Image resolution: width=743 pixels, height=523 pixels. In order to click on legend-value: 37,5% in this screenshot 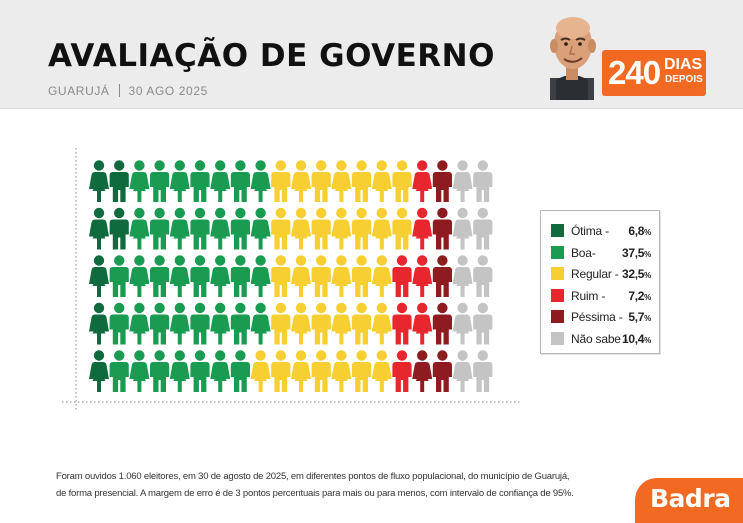, I will do `click(636, 253)`.